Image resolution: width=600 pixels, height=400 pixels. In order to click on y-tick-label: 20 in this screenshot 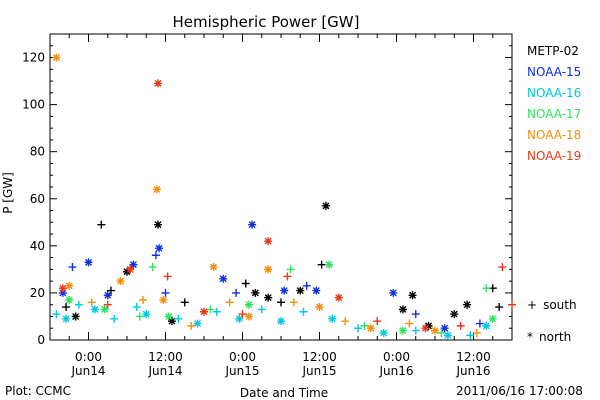, I will do `click(37, 293)`.